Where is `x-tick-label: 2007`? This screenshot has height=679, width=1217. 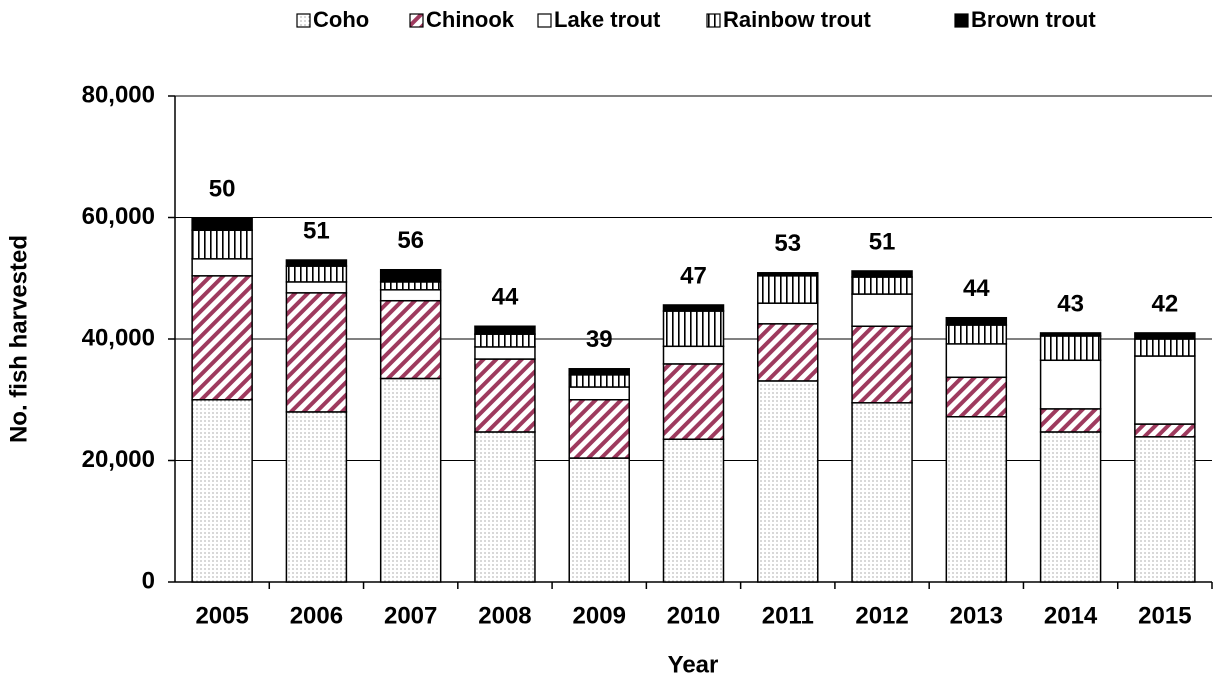
x-tick-label: 2007 is located at coordinates (410, 615).